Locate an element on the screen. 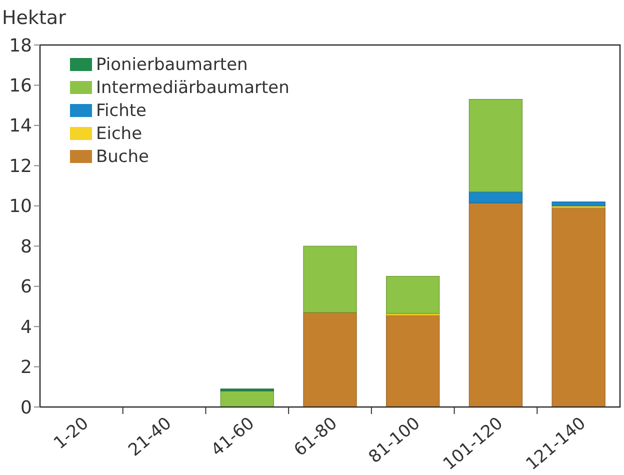  y-tick-label: 2 is located at coordinates (26, 367).